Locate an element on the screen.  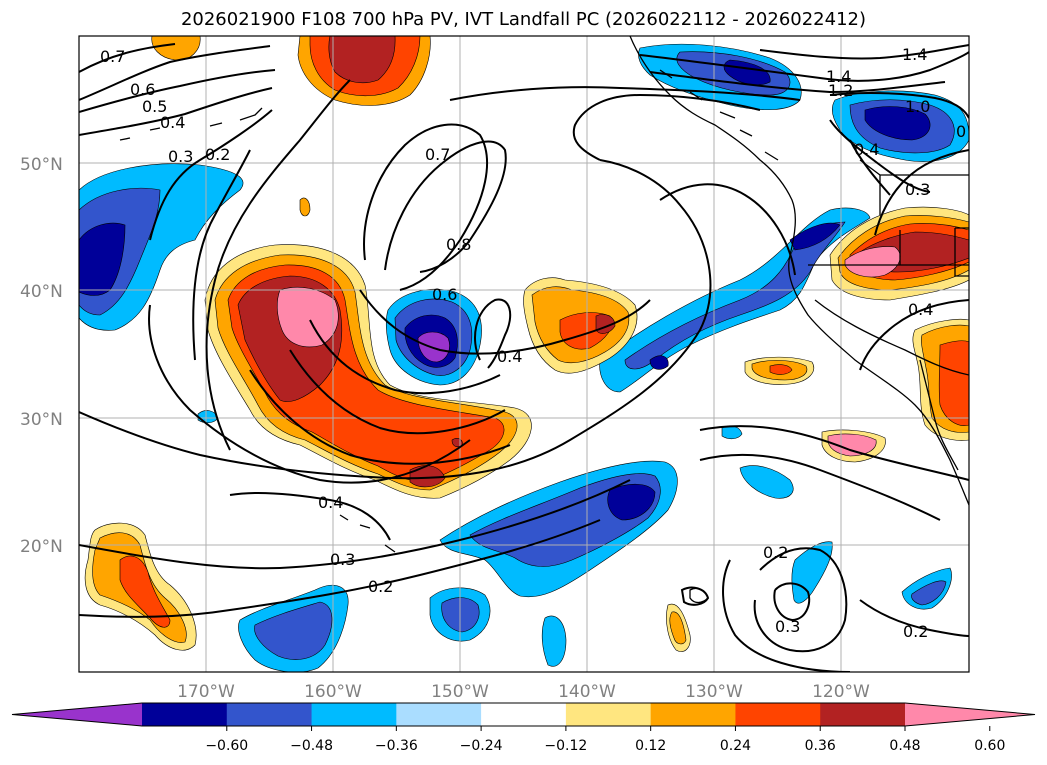
lon-label: 160°W is located at coordinates (333, 692).